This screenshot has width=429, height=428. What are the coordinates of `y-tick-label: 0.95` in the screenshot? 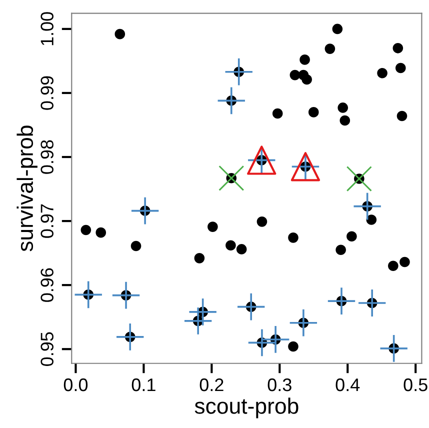 It's located at (47, 349).